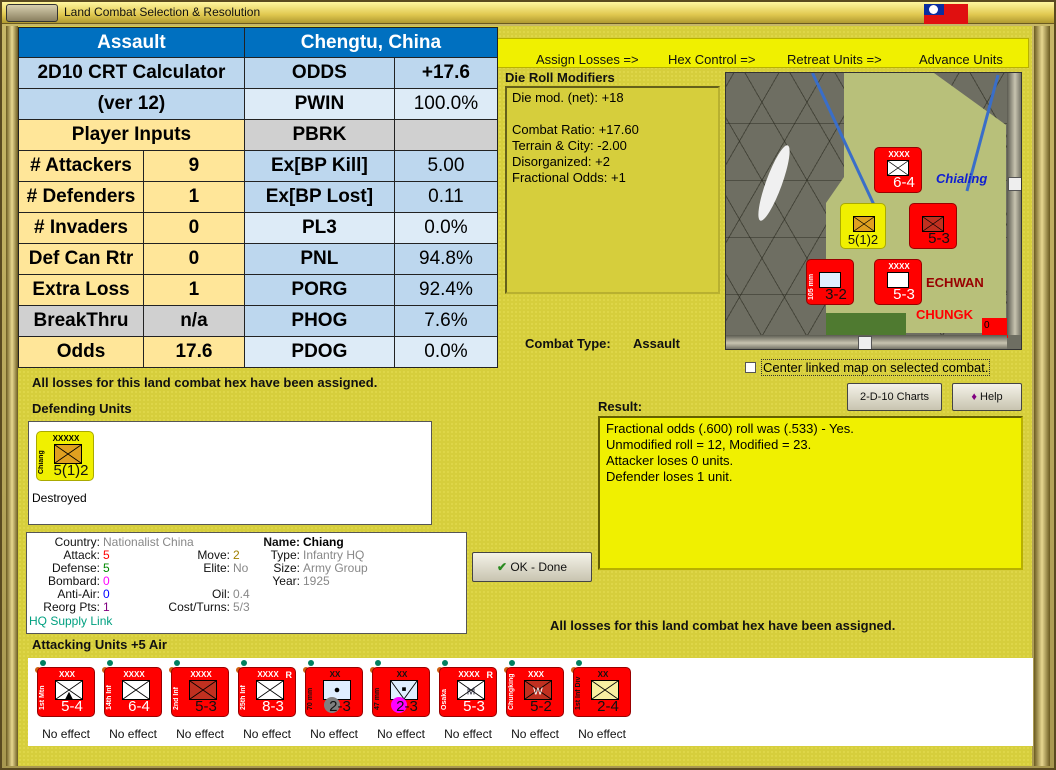 The height and width of the screenshot is (770, 1056). I want to click on info-key: Reorg Pts:, so click(71, 607).